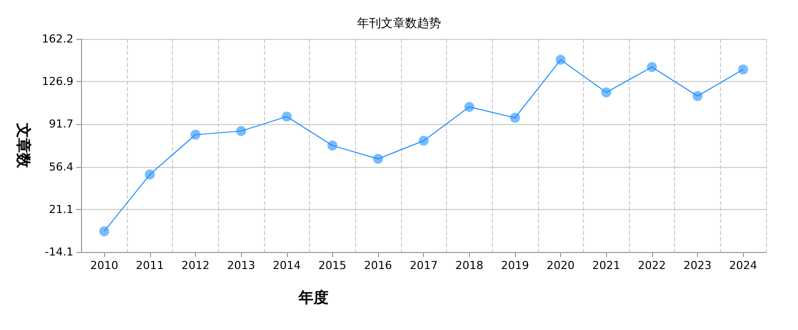 This screenshot has width=798, height=330. Describe the element at coordinates (424, 265) in the screenshot. I see `x-tick-label: 2017` at that location.